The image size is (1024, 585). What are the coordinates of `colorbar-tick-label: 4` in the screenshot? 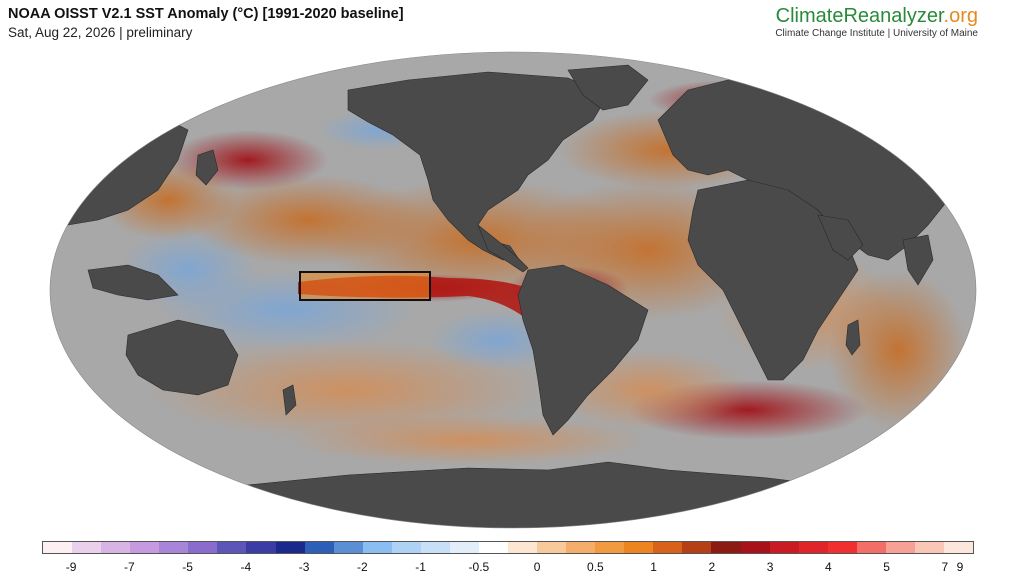 It's located at (828, 567).